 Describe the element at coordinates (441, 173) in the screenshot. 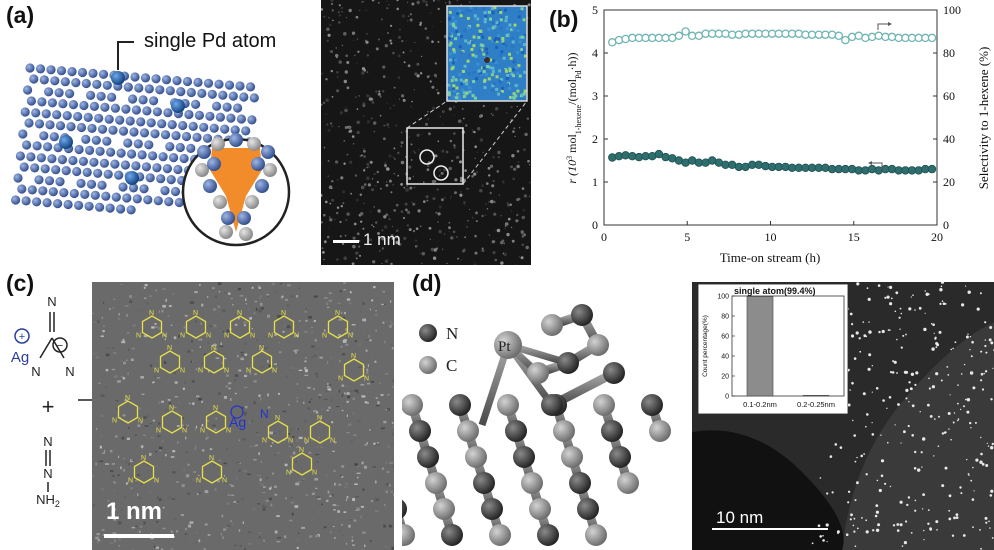

I see `atom-circle` at that location.